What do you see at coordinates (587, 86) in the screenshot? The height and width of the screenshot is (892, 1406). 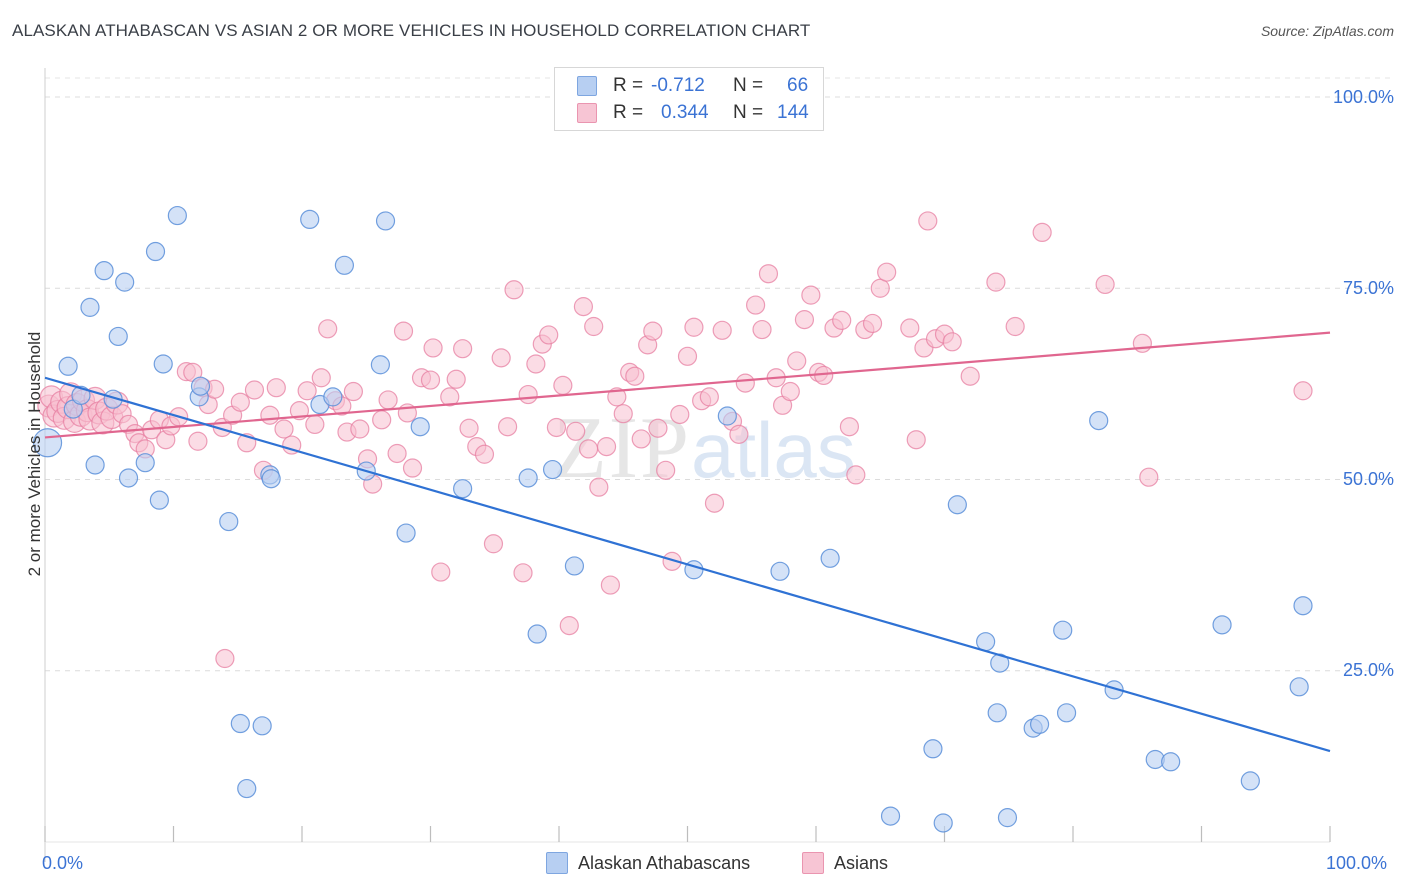 I see `legend-swatch-blue` at bounding box center [587, 86].